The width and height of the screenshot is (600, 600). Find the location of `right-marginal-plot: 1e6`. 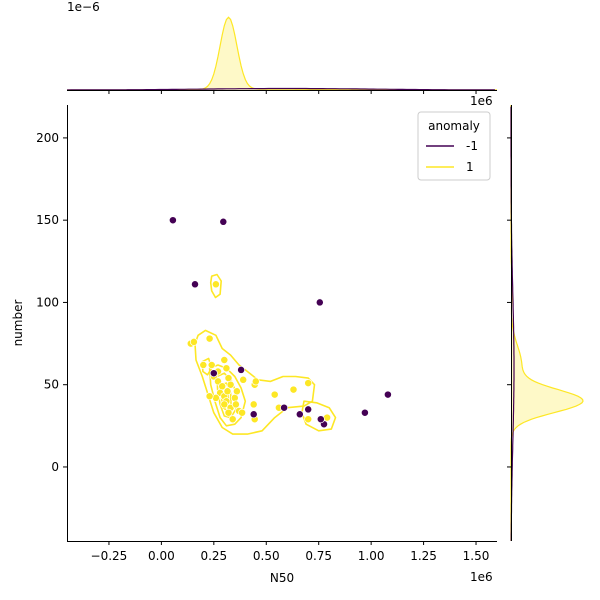

right-marginal-plot: 1e6 is located at coordinates (527, 317).